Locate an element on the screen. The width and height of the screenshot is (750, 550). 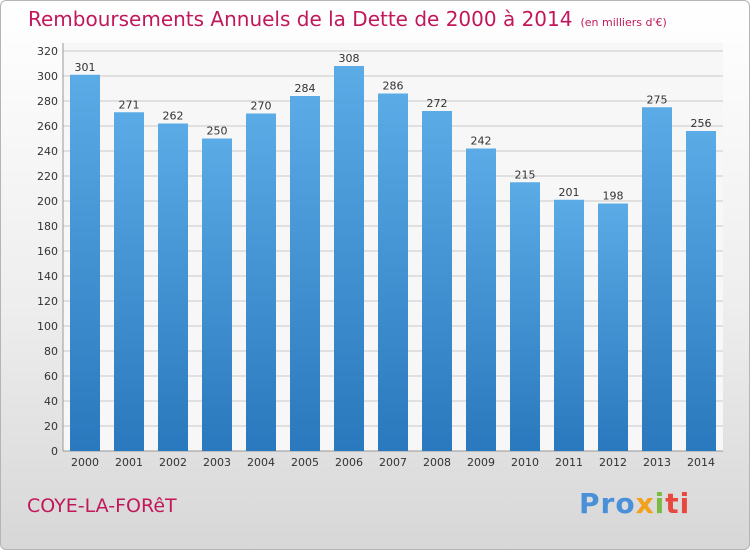
y-tick-label: 220 is located at coordinates (47, 176).